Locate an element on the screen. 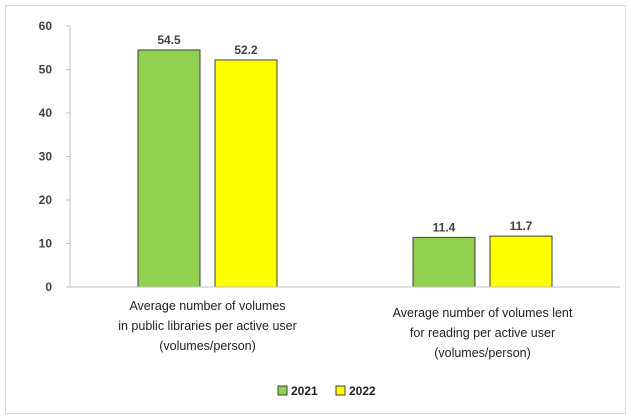  category-label-line: Average number of volumes is located at coordinates (207, 306).